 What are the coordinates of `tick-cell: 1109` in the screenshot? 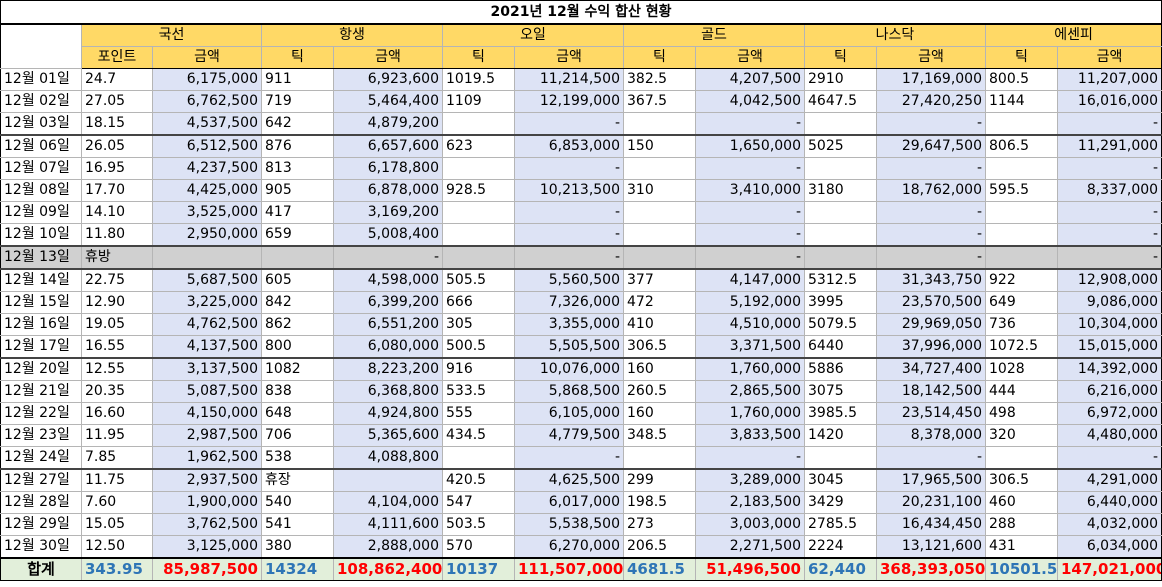 It's located at (478, 101).